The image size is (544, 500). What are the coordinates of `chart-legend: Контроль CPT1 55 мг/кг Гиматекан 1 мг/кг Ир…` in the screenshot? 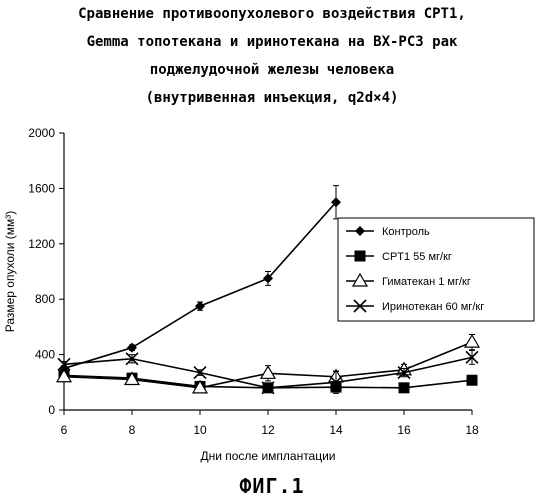 It's located at (436, 269).